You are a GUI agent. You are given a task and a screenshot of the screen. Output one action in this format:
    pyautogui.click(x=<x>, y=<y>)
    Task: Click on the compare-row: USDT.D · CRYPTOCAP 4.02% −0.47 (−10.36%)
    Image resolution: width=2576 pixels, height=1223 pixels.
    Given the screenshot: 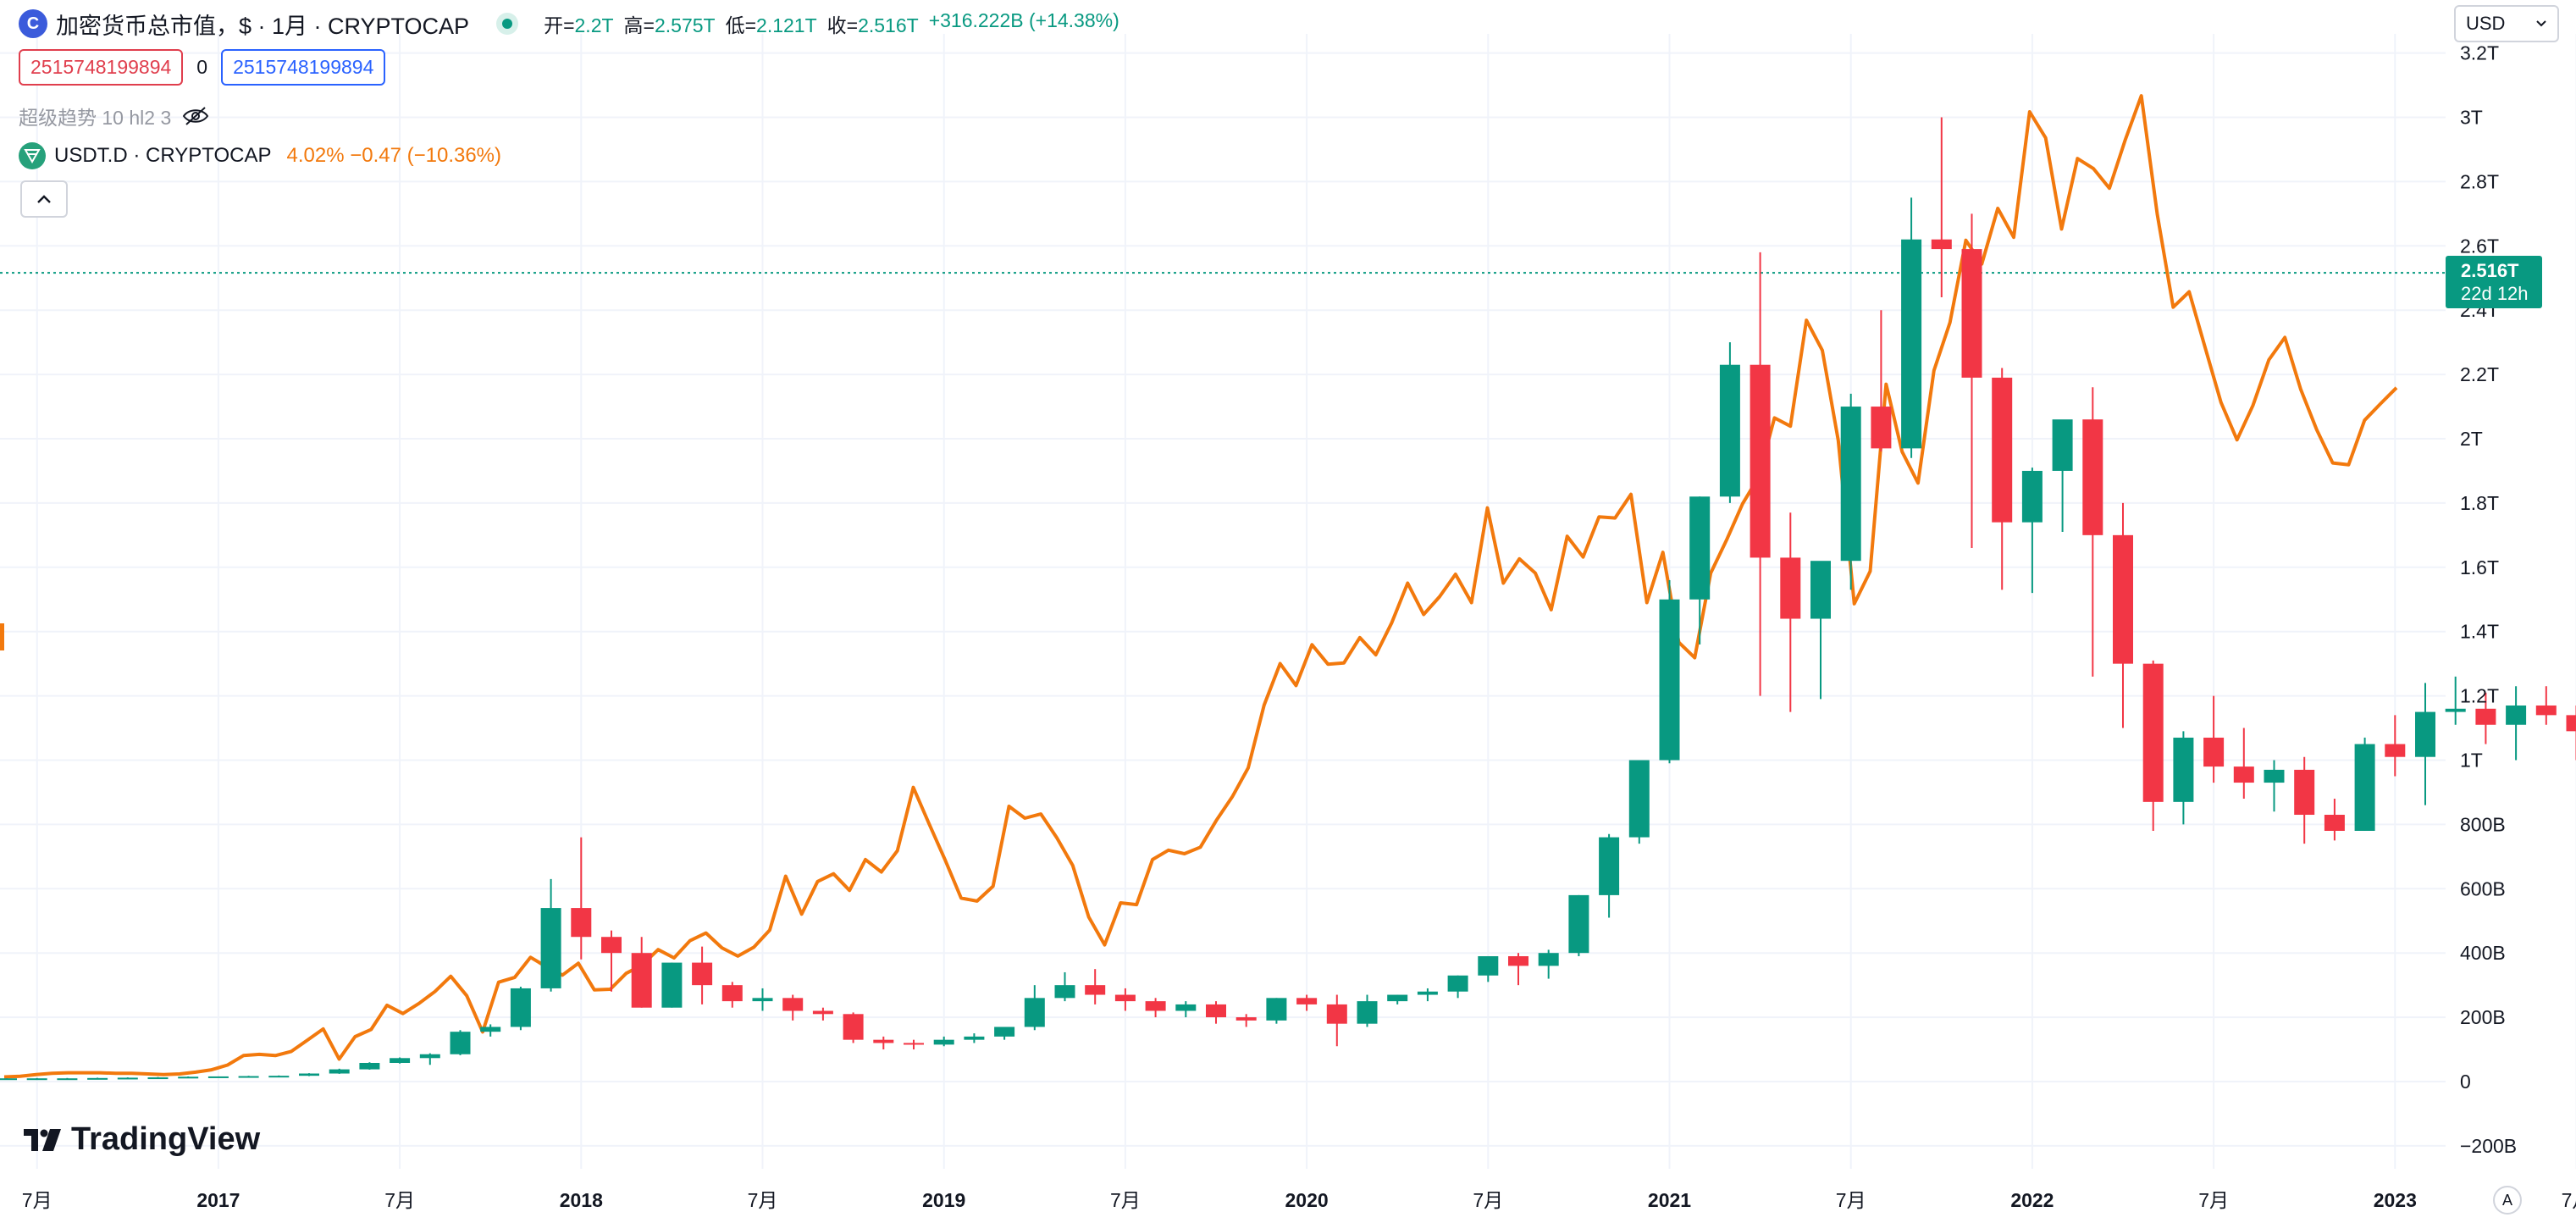 What is the action you would take?
    pyautogui.click(x=260, y=155)
    